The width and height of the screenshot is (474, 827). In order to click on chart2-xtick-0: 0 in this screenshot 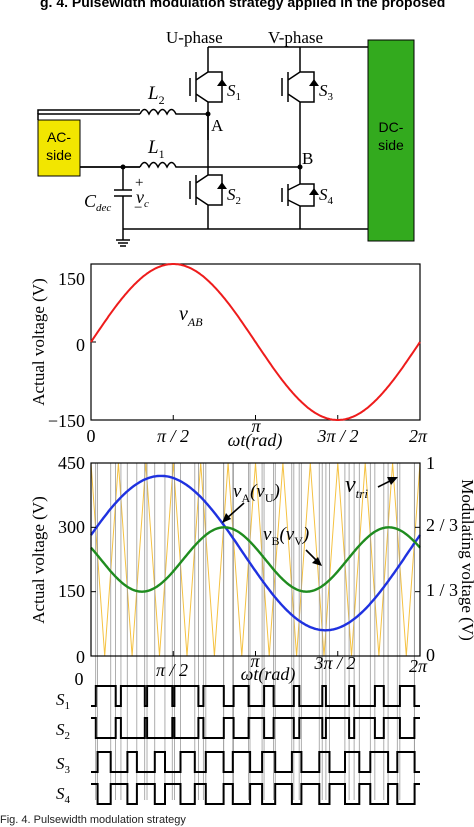, I will do `click(79, 679)`.